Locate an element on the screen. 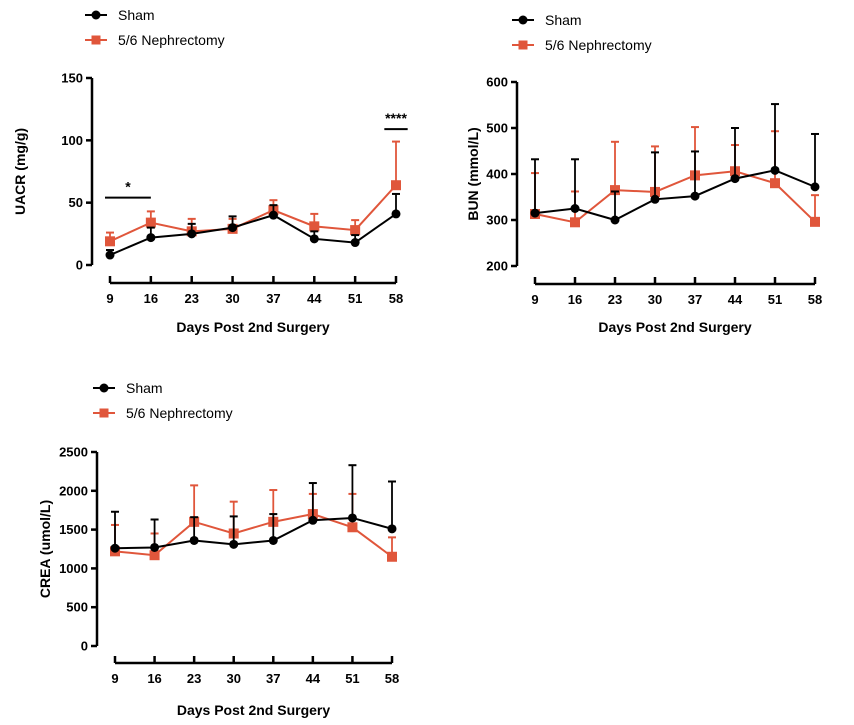 Image resolution: width=854 pixels, height=725 pixels. significance-label: **** is located at coordinates (396, 118).